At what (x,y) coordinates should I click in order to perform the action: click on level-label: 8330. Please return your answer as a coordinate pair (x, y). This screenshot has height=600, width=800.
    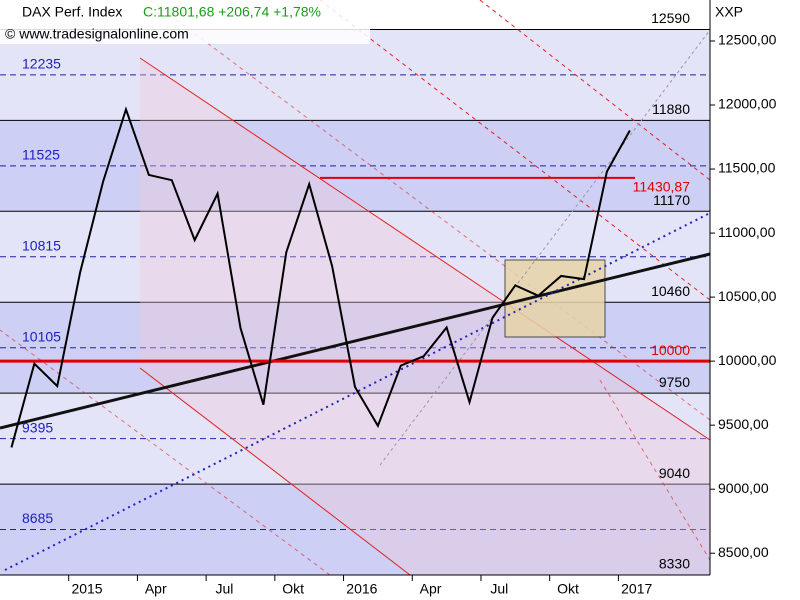
    Looking at the image, I should click on (674, 564).